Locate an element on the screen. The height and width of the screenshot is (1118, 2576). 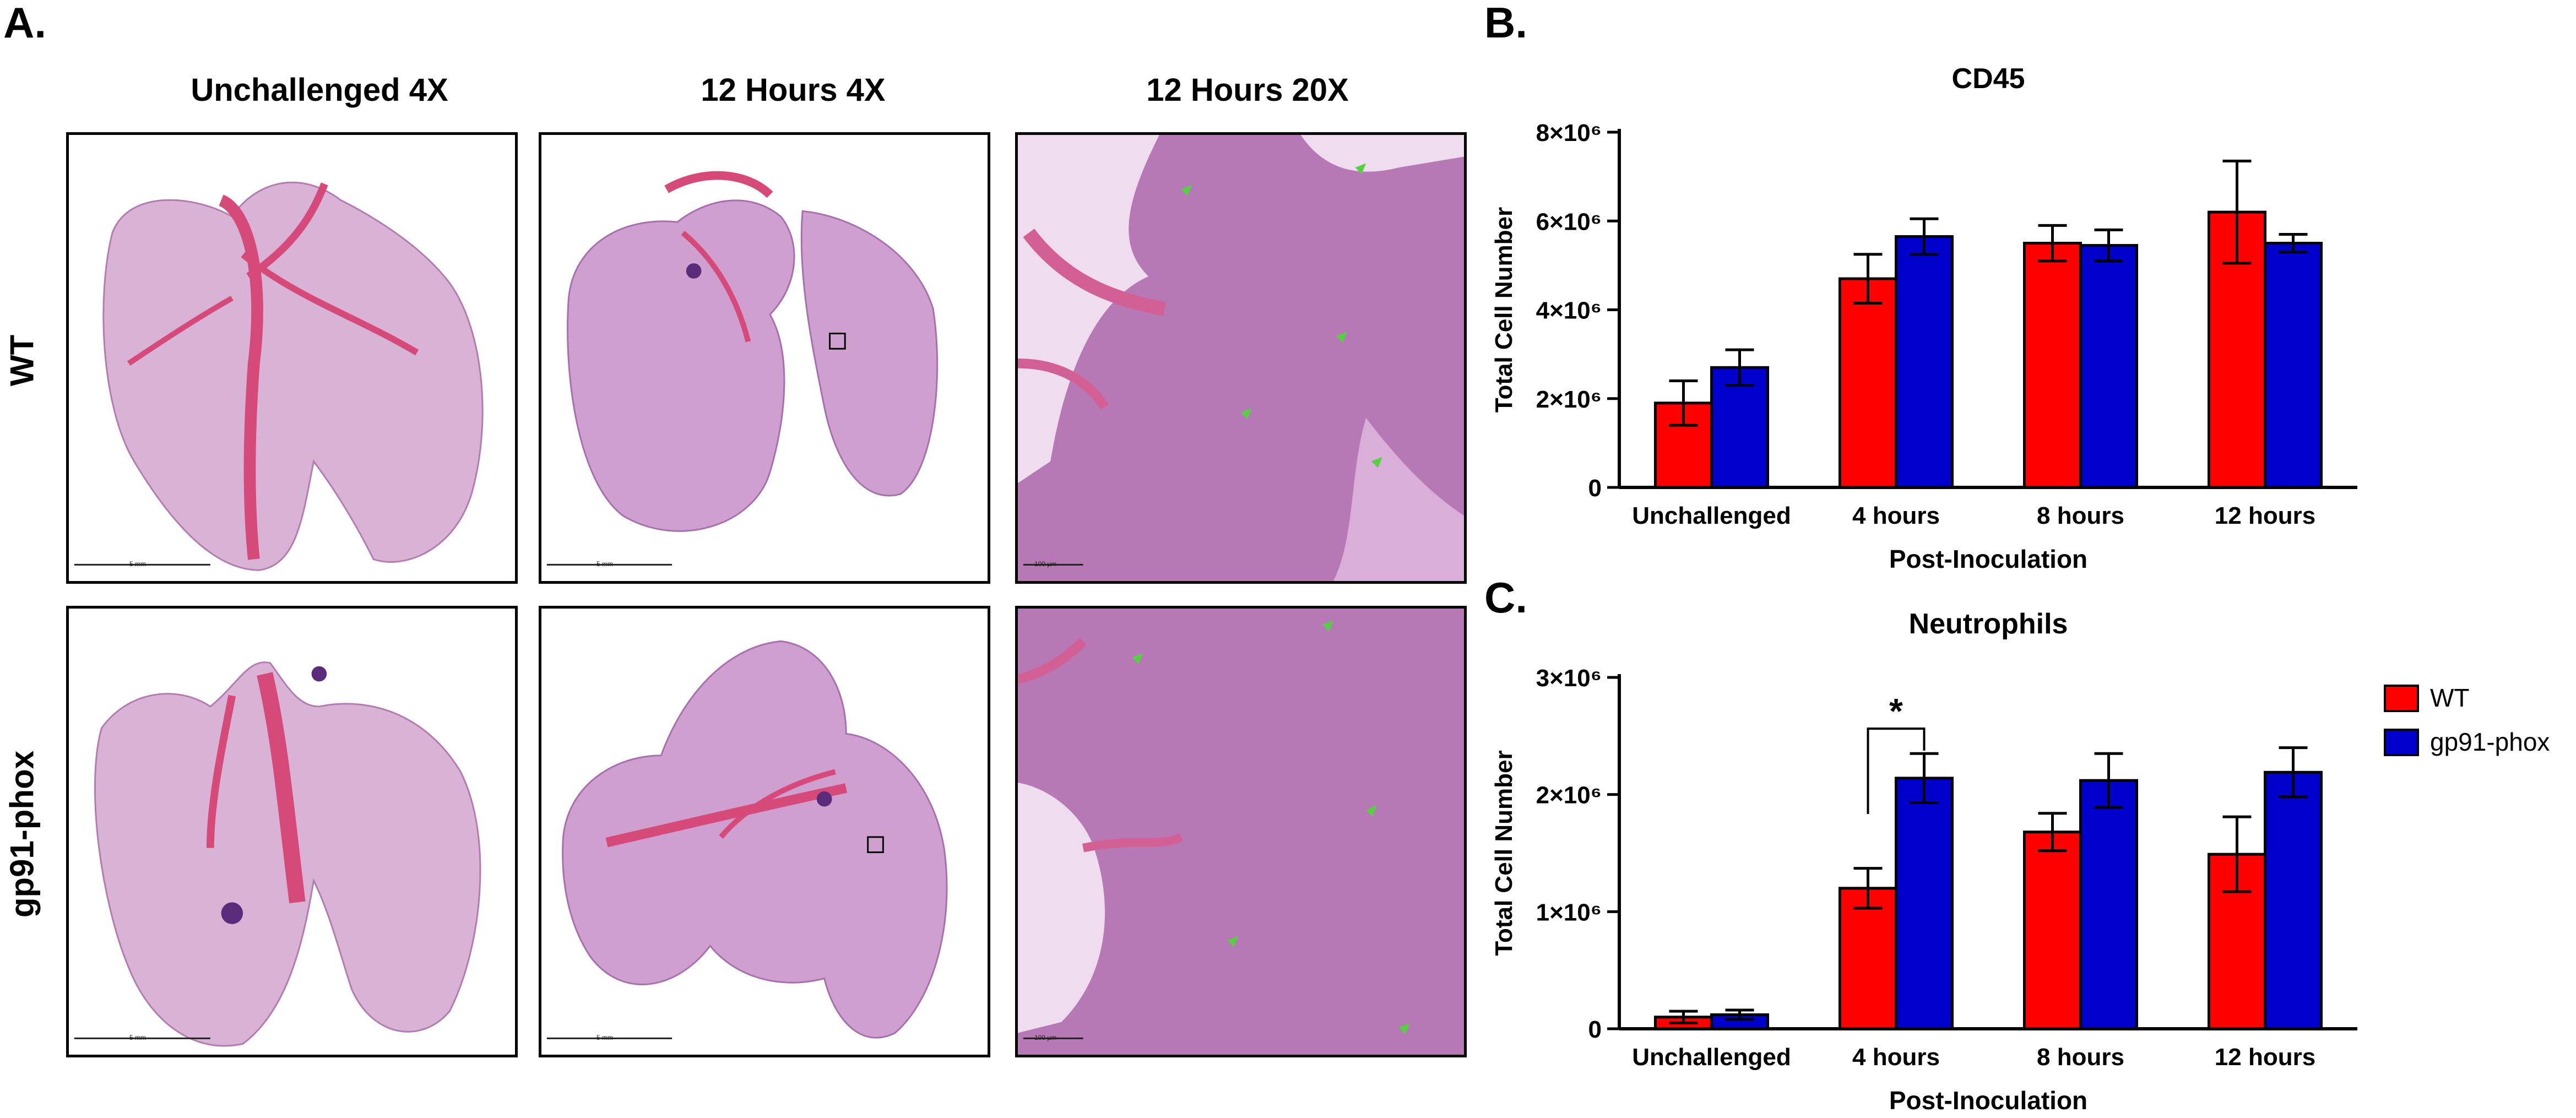
column-title-unchallenged-4x: Unchallenged 4X is located at coordinates (319, 90).